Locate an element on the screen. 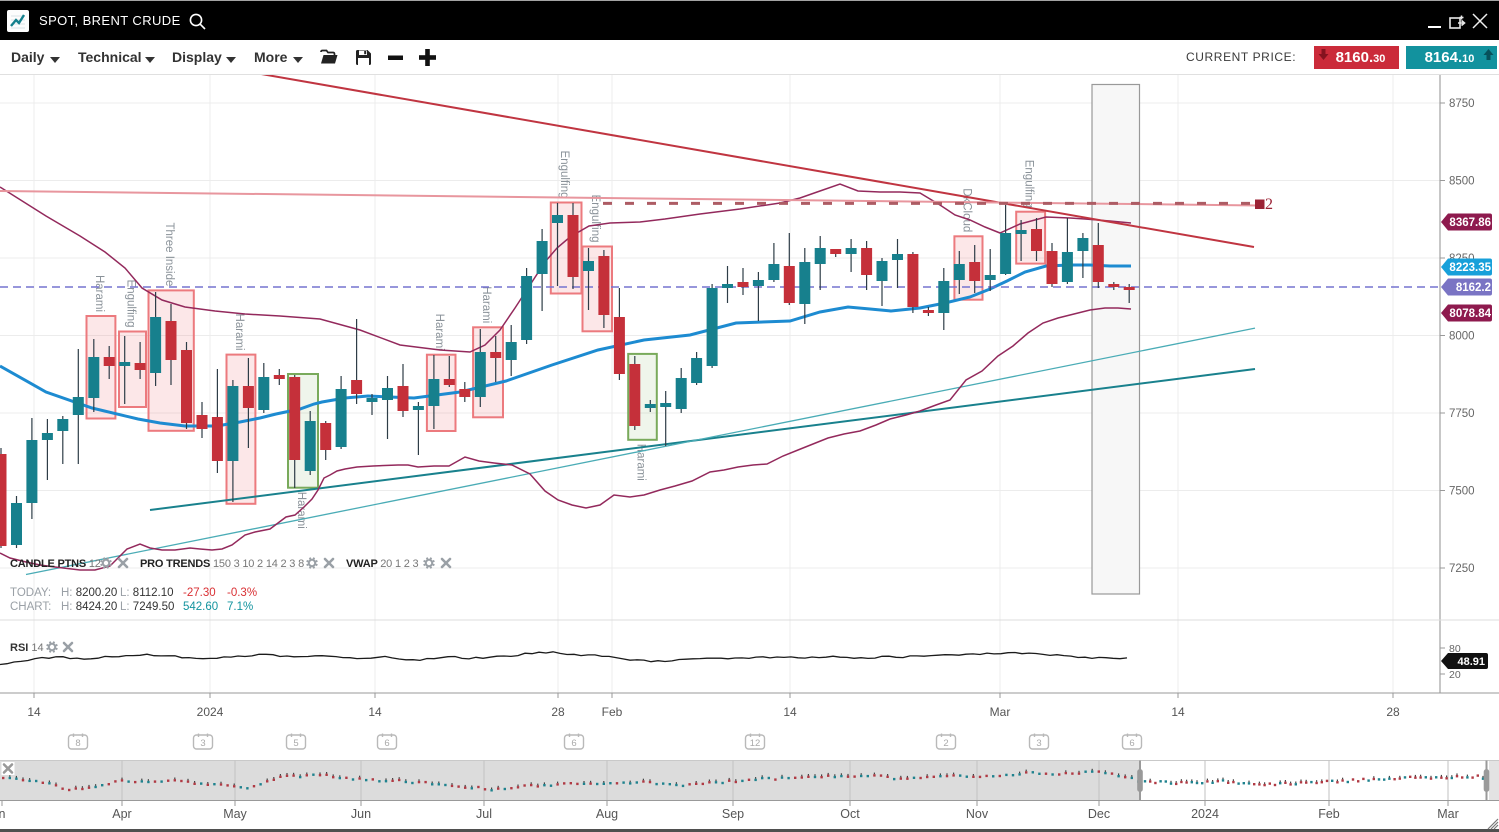  svg-text: 12 is located at coordinates (755, 743).